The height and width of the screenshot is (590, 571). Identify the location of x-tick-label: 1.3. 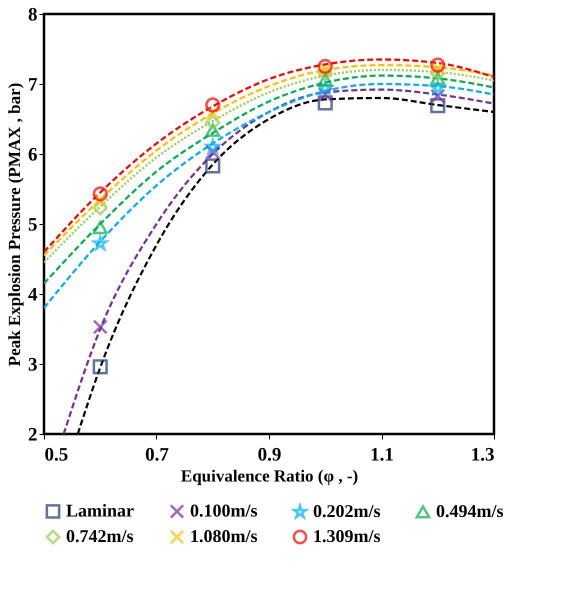
(482, 455).